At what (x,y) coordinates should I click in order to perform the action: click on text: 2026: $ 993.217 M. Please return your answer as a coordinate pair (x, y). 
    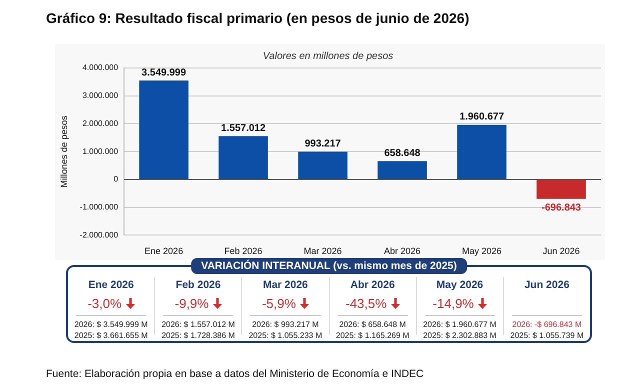
    Looking at the image, I should click on (285, 324).